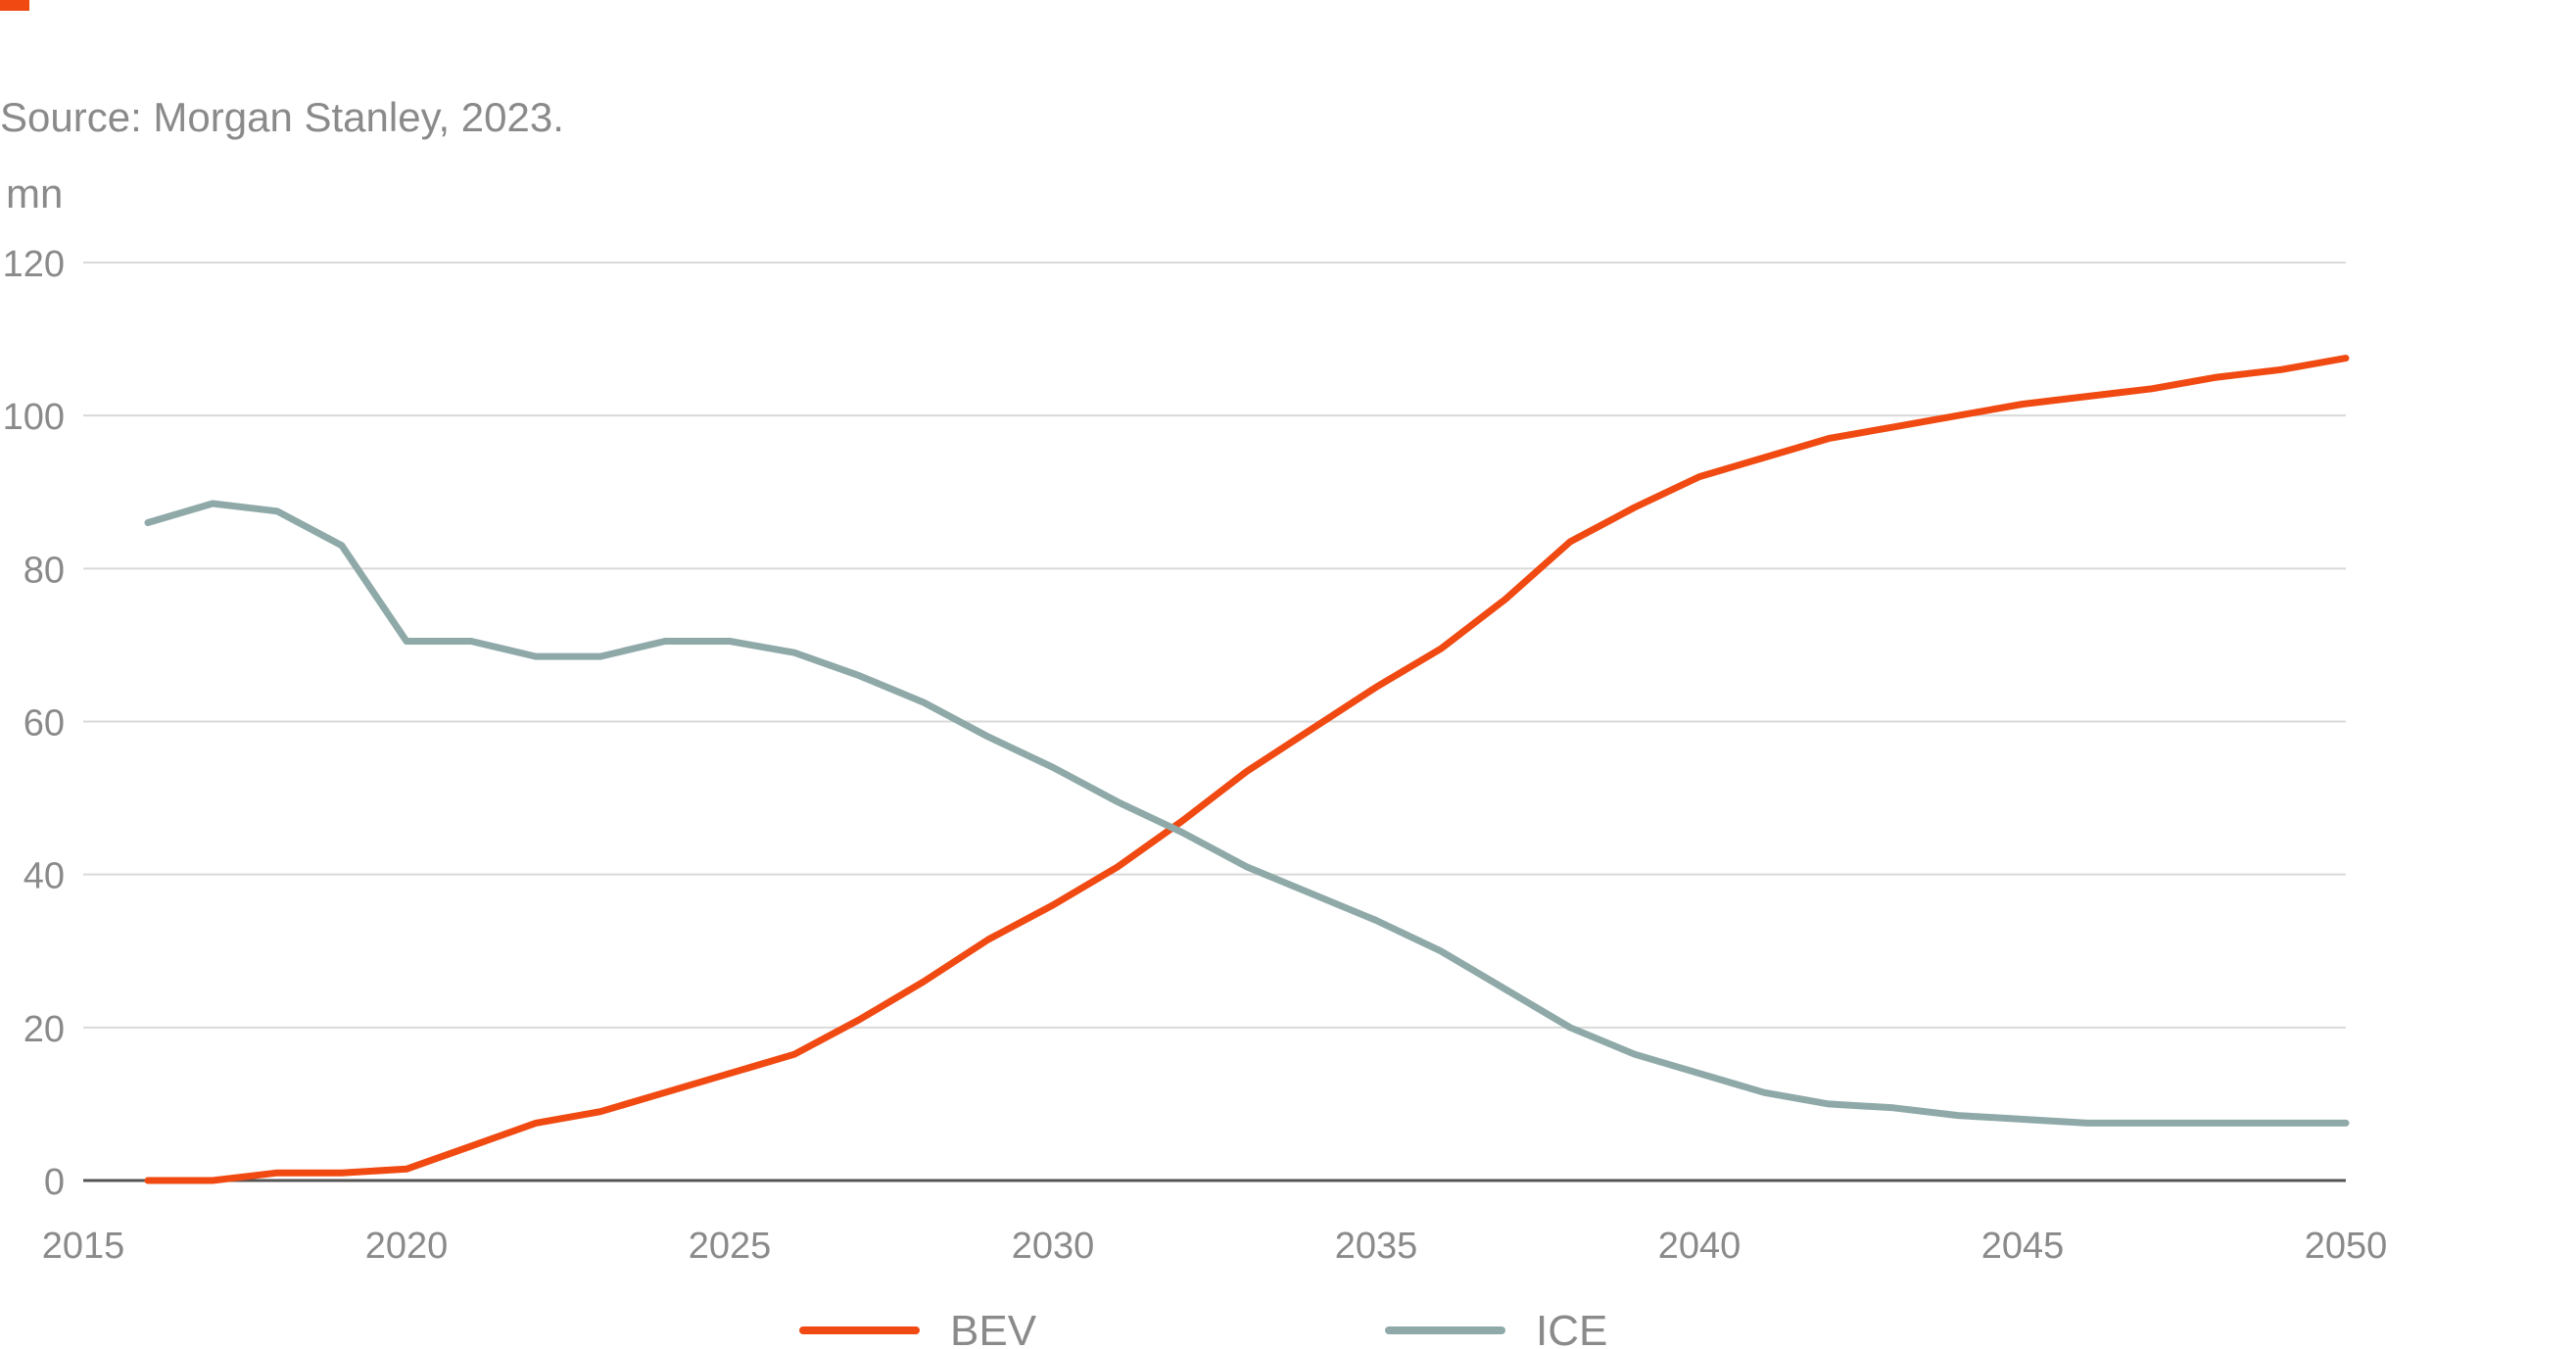 The width and height of the screenshot is (2576, 1349). What do you see at coordinates (1699, 1246) in the screenshot?
I see `x-tick-label: 2040` at bounding box center [1699, 1246].